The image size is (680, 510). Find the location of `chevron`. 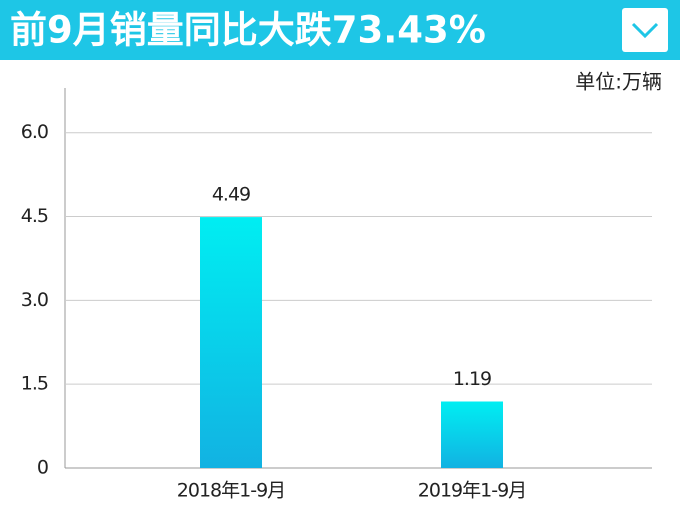

chevron is located at coordinates (645, 30).